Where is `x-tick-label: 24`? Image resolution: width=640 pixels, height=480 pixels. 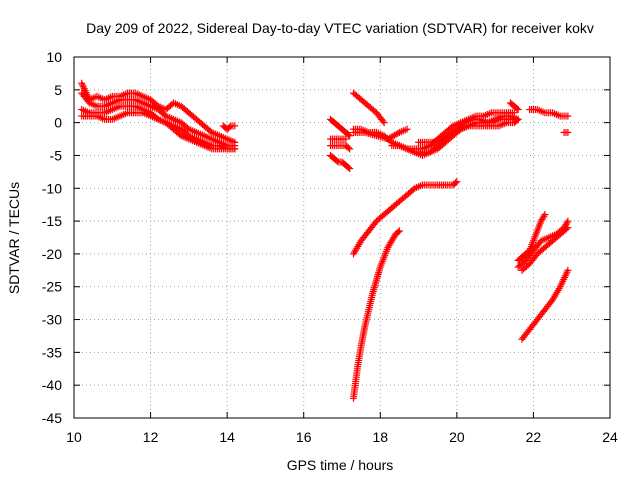
x-tick-label: 24 is located at coordinates (610, 437).